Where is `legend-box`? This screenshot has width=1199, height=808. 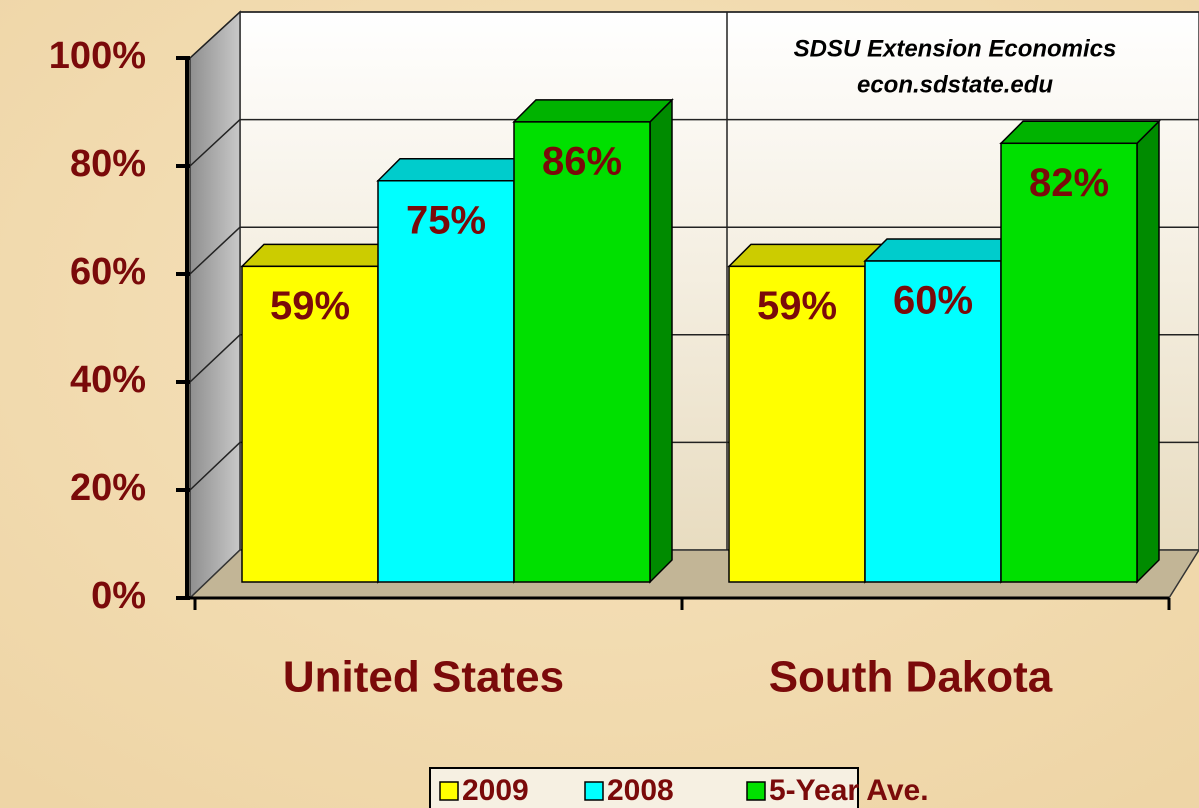
legend-box is located at coordinates (644, 787).